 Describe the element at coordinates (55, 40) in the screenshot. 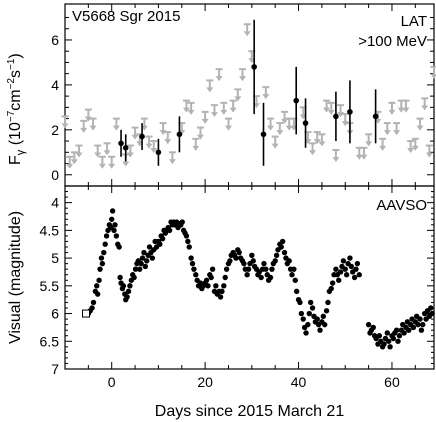

I see `top-ytick-label: 6` at that location.